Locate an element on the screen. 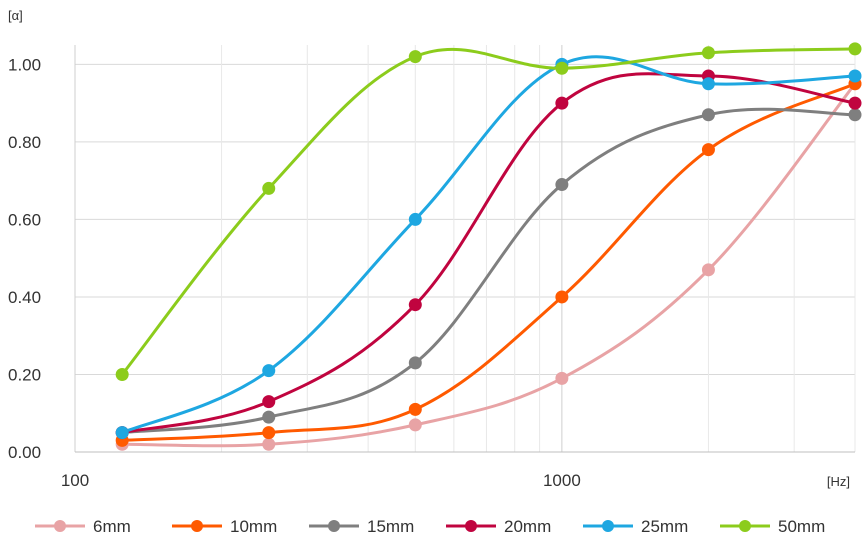  legend-item-50mm: 50mm is located at coordinates (772, 526).